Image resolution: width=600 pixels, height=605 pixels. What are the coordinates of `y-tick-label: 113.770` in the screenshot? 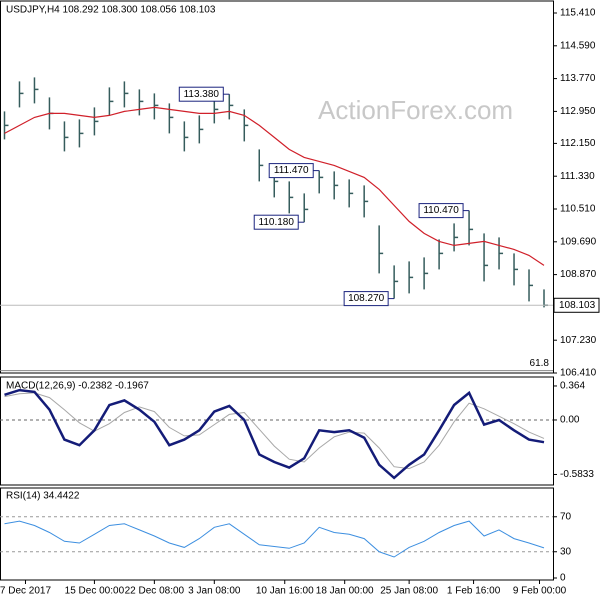 It's located at (578, 78).